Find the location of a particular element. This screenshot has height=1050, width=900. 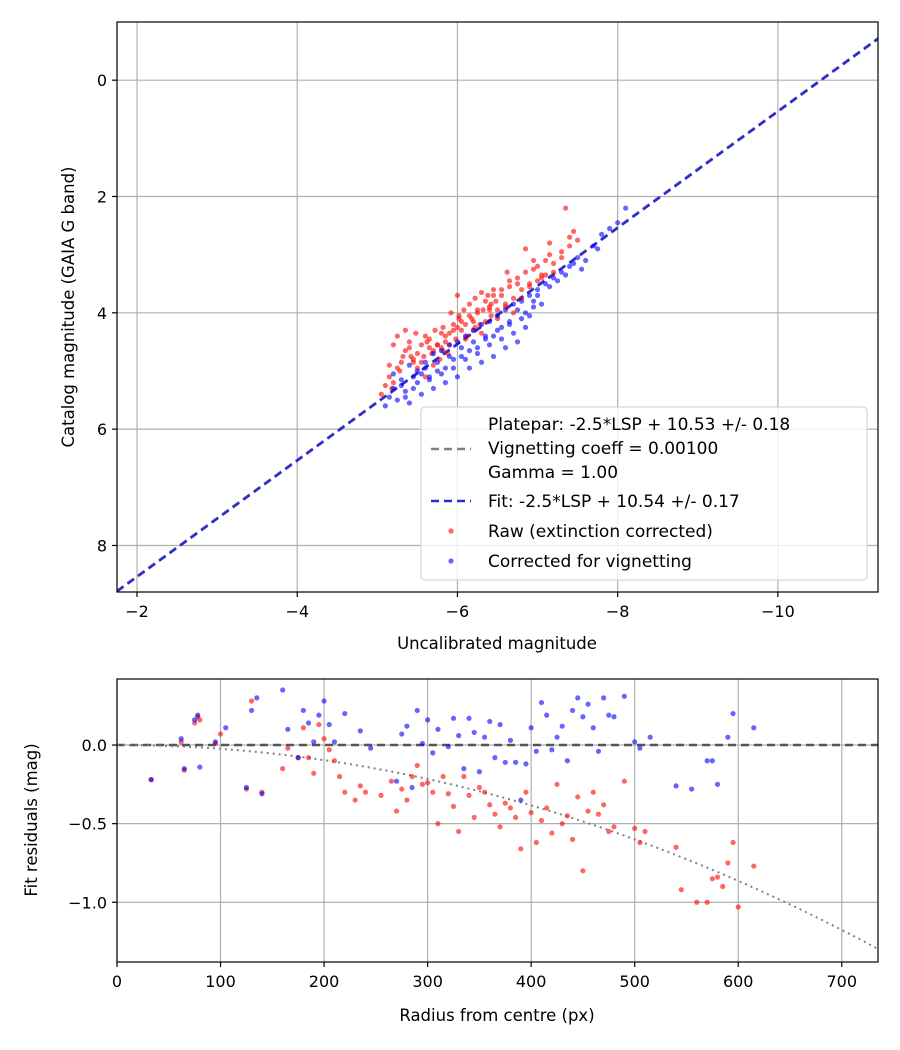

y-tick-label: −1.0 is located at coordinates (87, 902).